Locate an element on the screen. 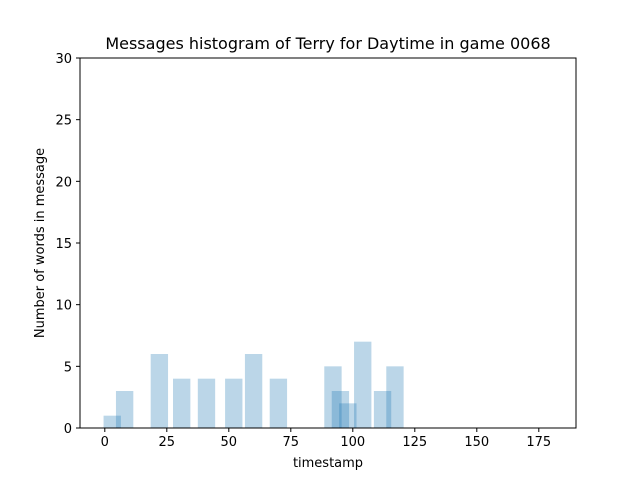 This screenshot has height=480, width=640. y-tick-label: 25 is located at coordinates (63, 121).